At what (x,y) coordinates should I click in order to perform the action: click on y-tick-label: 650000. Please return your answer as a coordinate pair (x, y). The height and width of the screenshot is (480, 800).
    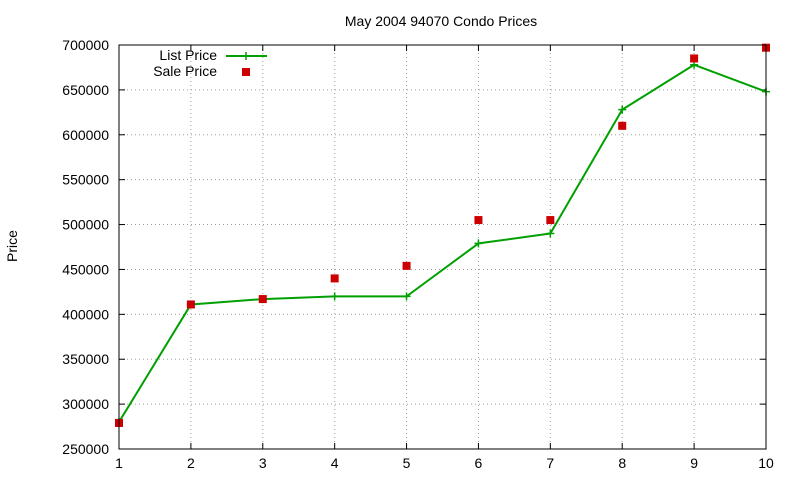
    Looking at the image, I should click on (85, 90).